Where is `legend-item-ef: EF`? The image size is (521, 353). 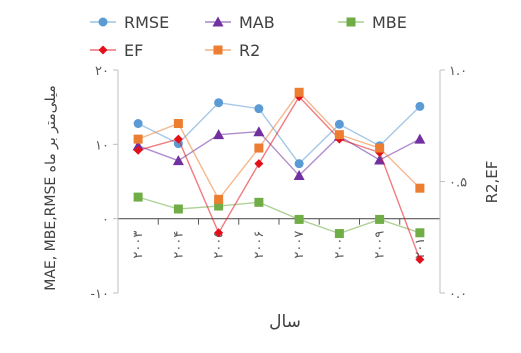 legend-item-ef: EF is located at coordinates (116, 50).